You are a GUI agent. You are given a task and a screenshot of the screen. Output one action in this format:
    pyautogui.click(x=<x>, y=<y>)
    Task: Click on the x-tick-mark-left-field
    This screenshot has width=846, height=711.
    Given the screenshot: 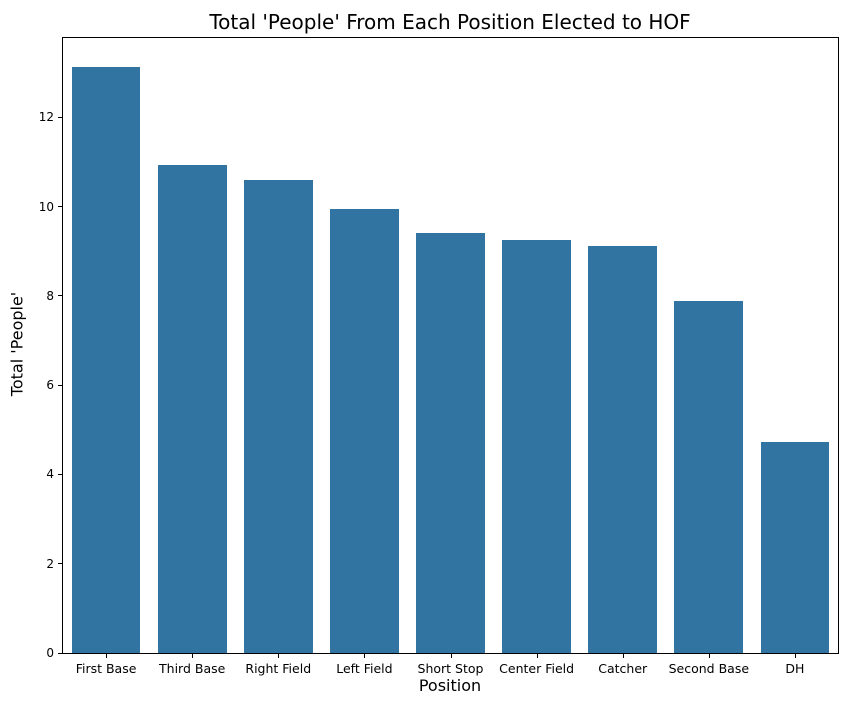 What is the action you would take?
    pyautogui.click(x=365, y=656)
    